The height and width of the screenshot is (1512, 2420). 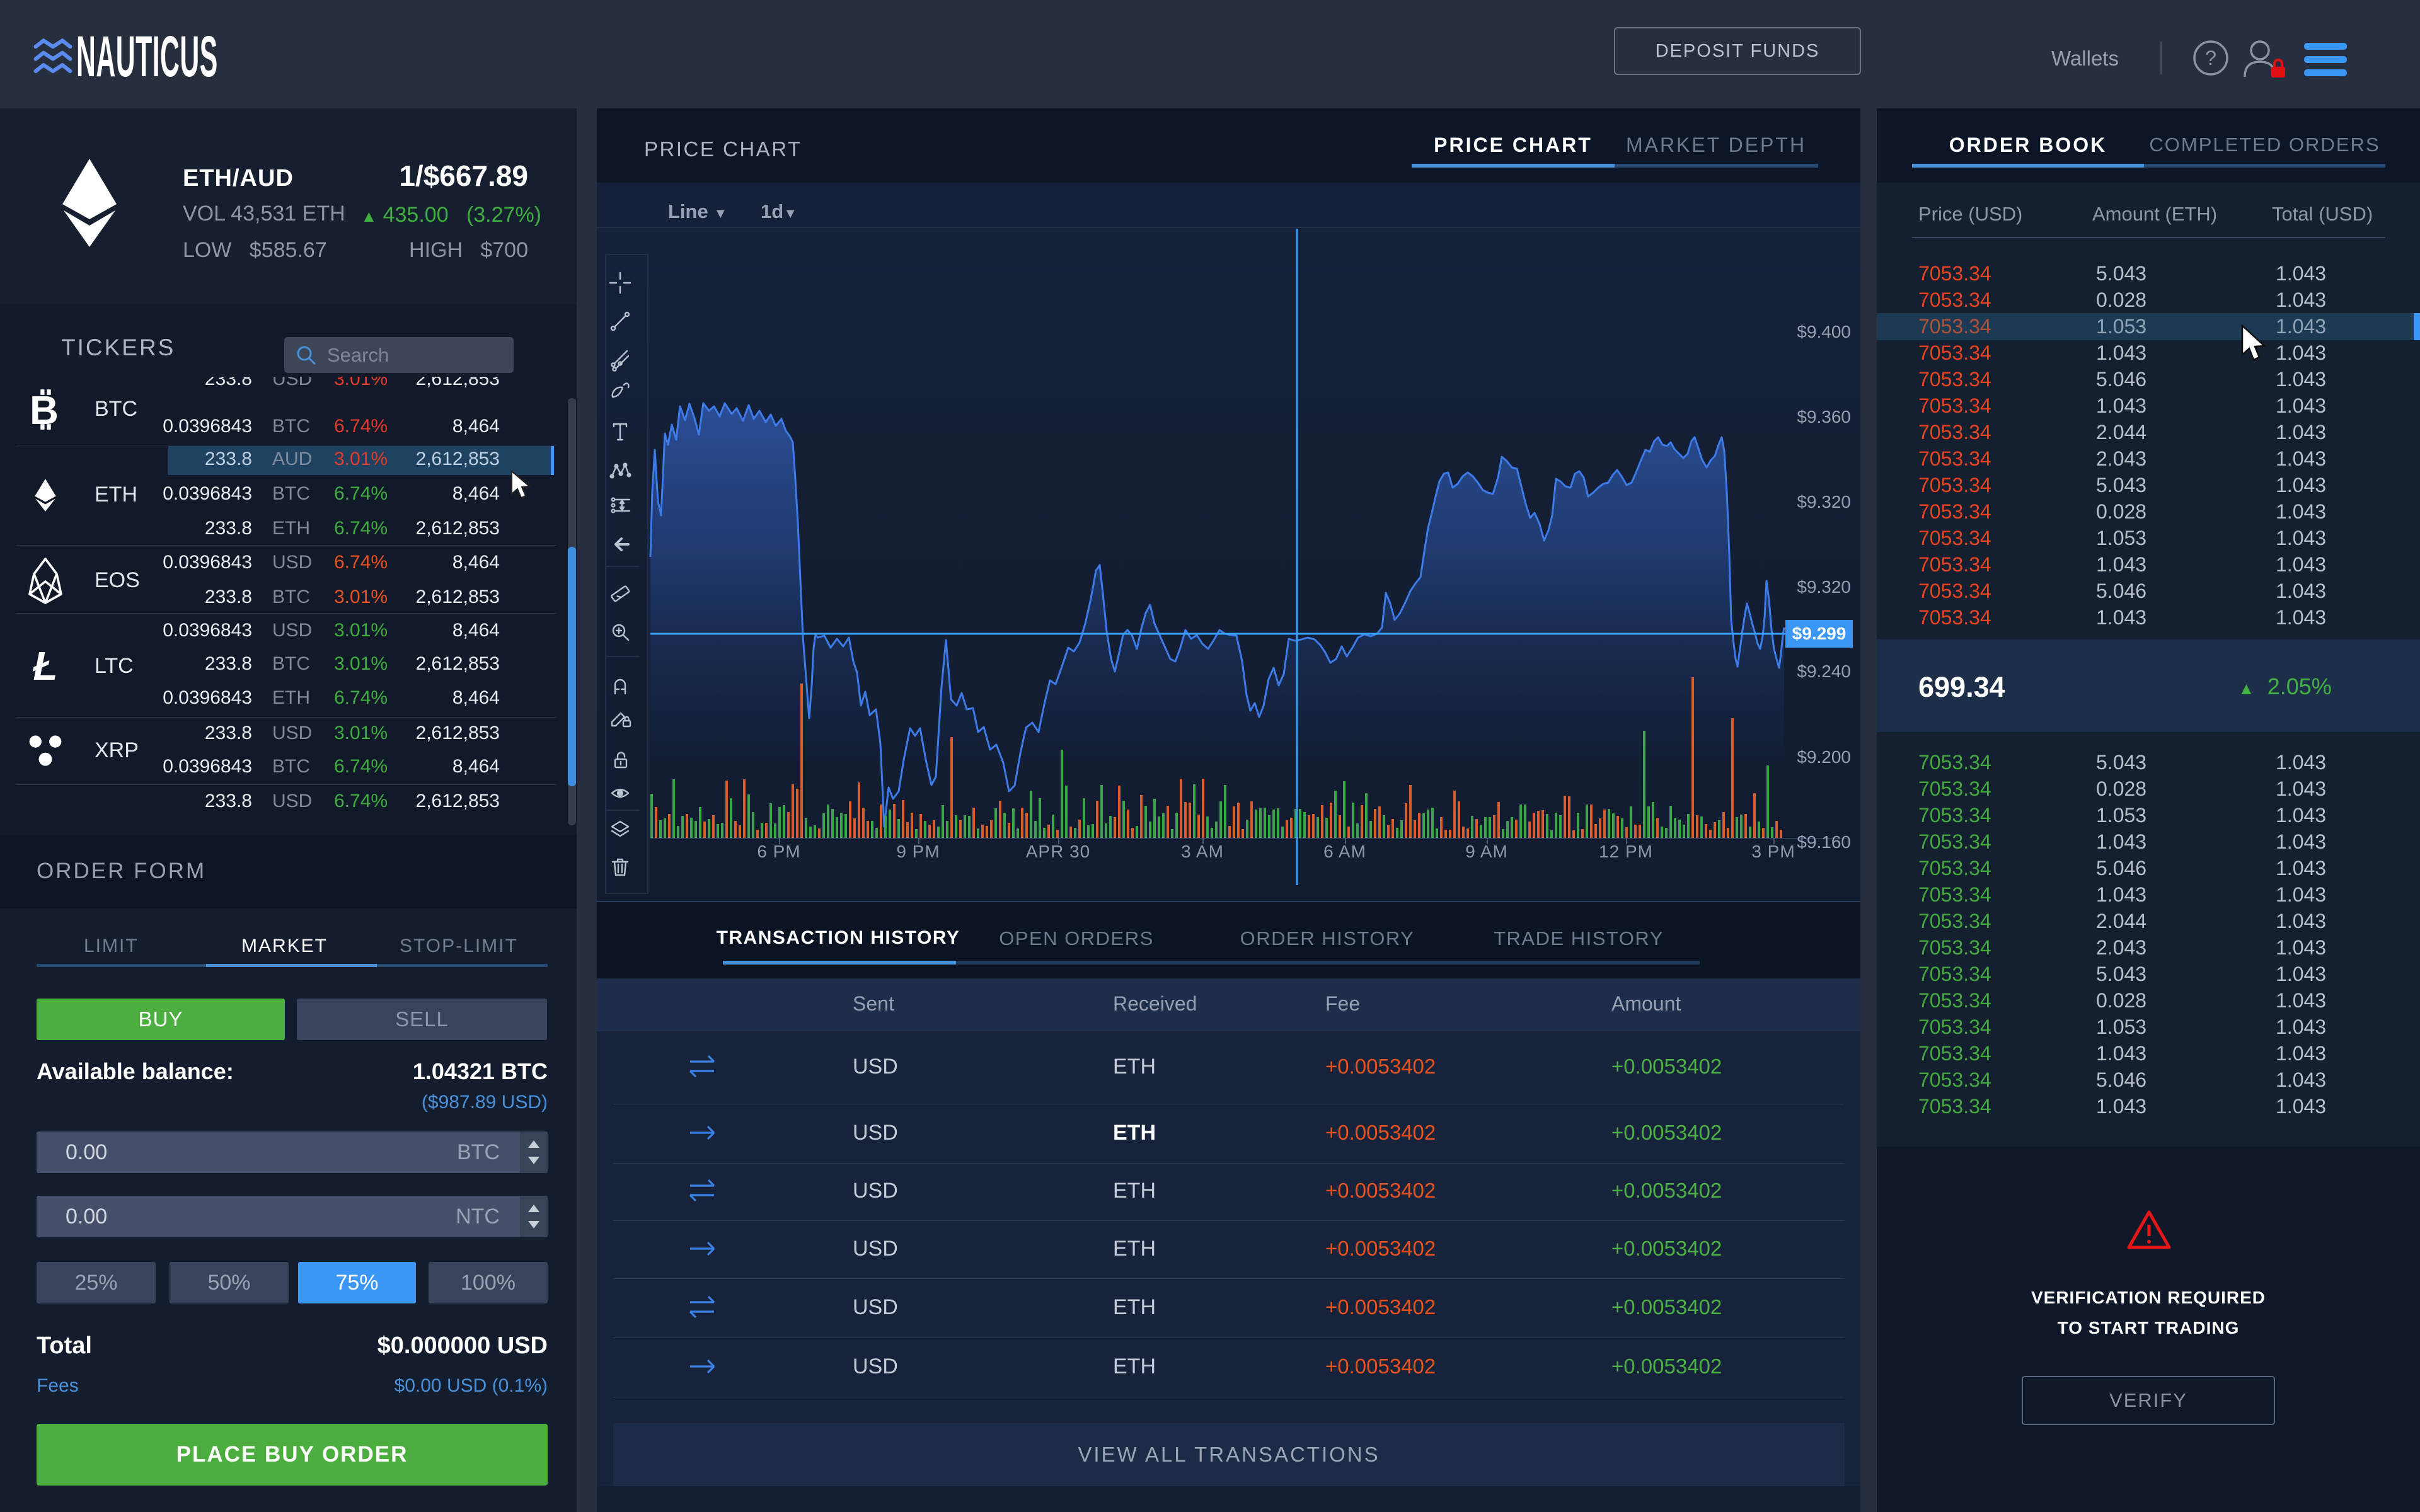 What do you see at coordinates (44, 666) in the screenshot?
I see `svg-text: Ł` at bounding box center [44, 666].